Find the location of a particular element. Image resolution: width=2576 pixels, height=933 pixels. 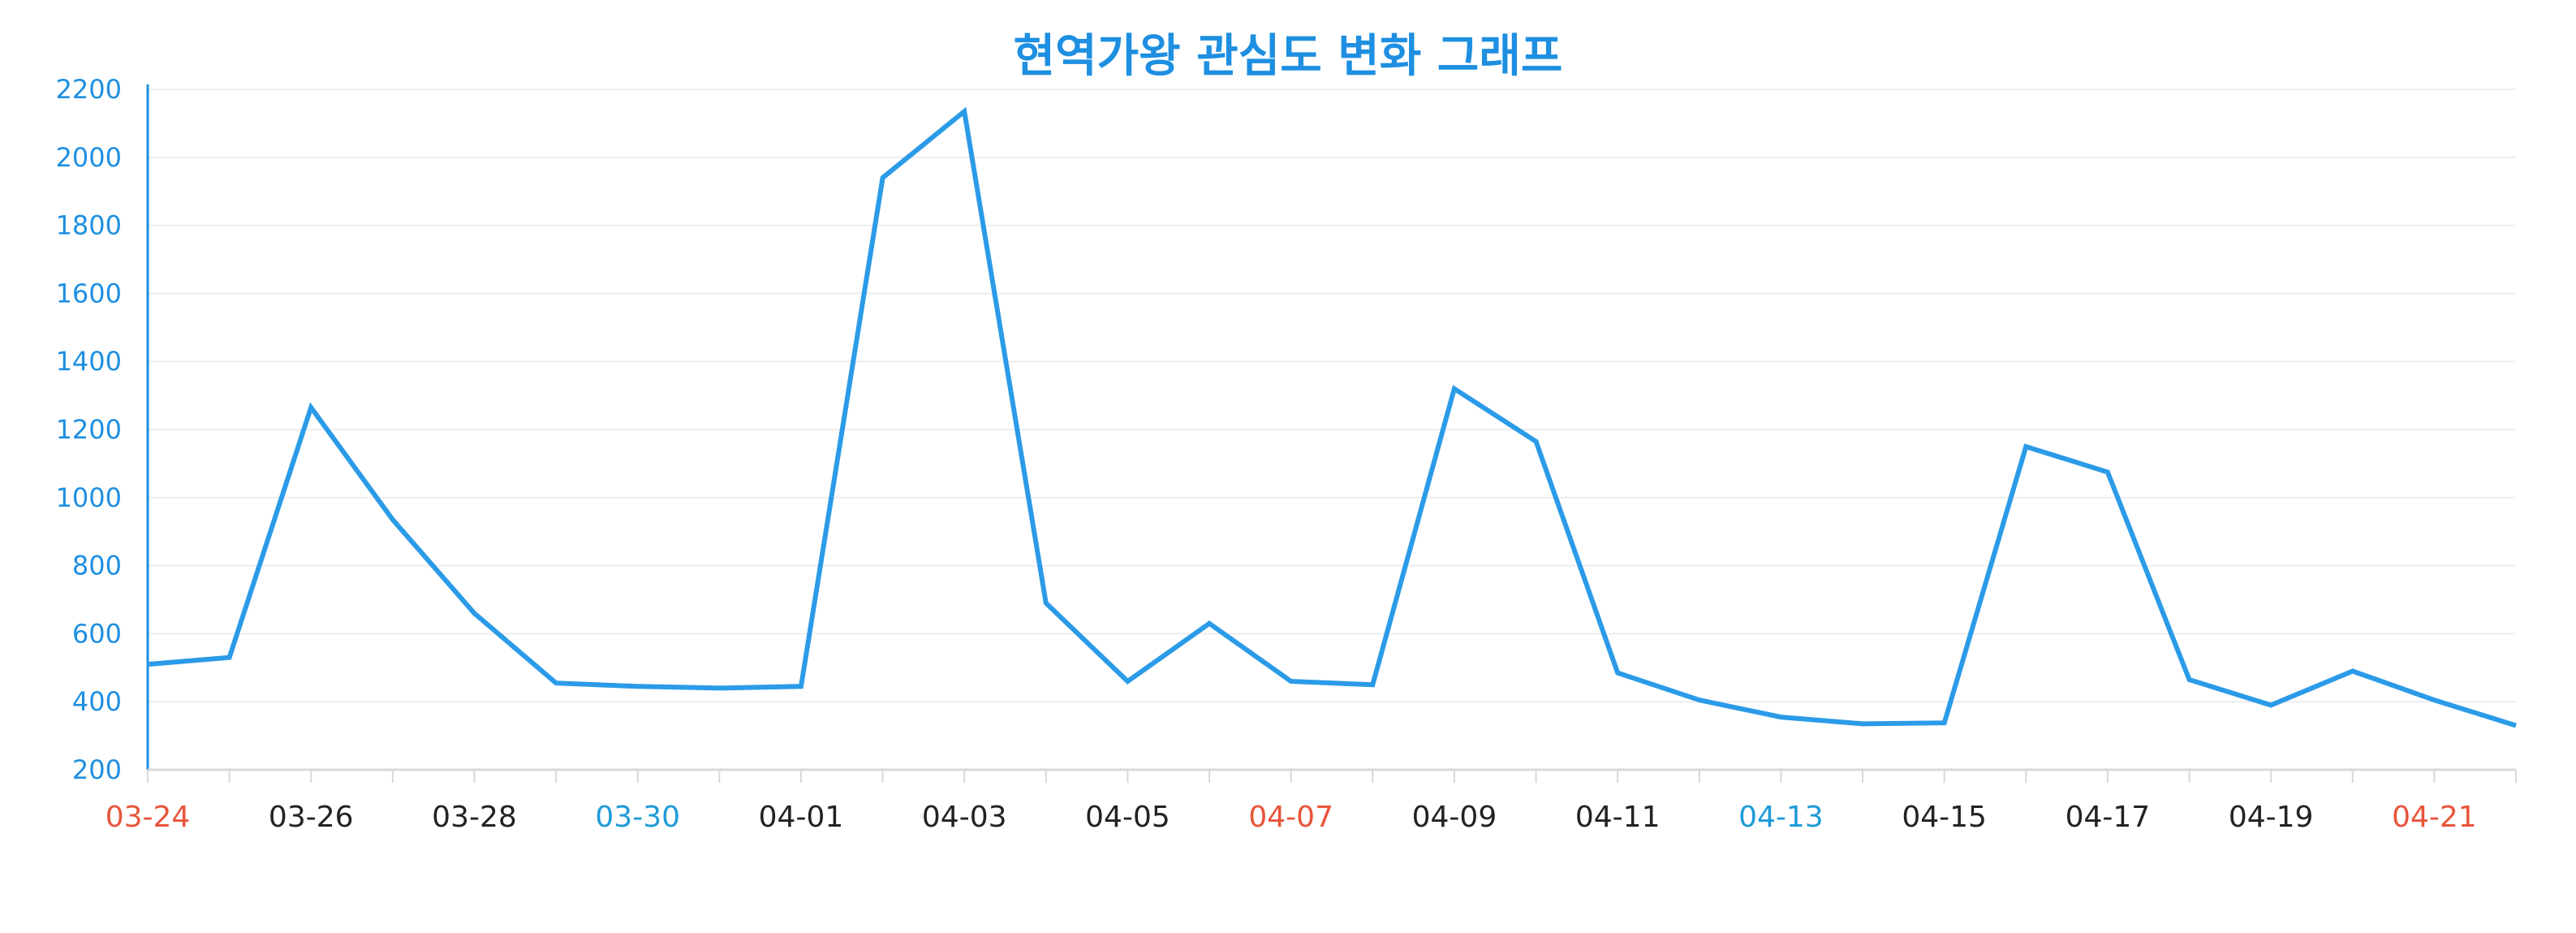

x-tick-label: 04-09 is located at coordinates (1455, 817).